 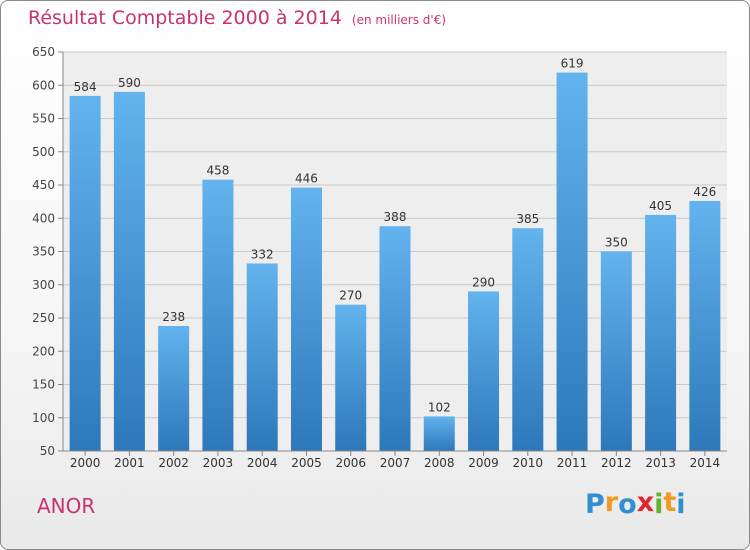 I want to click on y-tick-label: 350, so click(x=43, y=252).